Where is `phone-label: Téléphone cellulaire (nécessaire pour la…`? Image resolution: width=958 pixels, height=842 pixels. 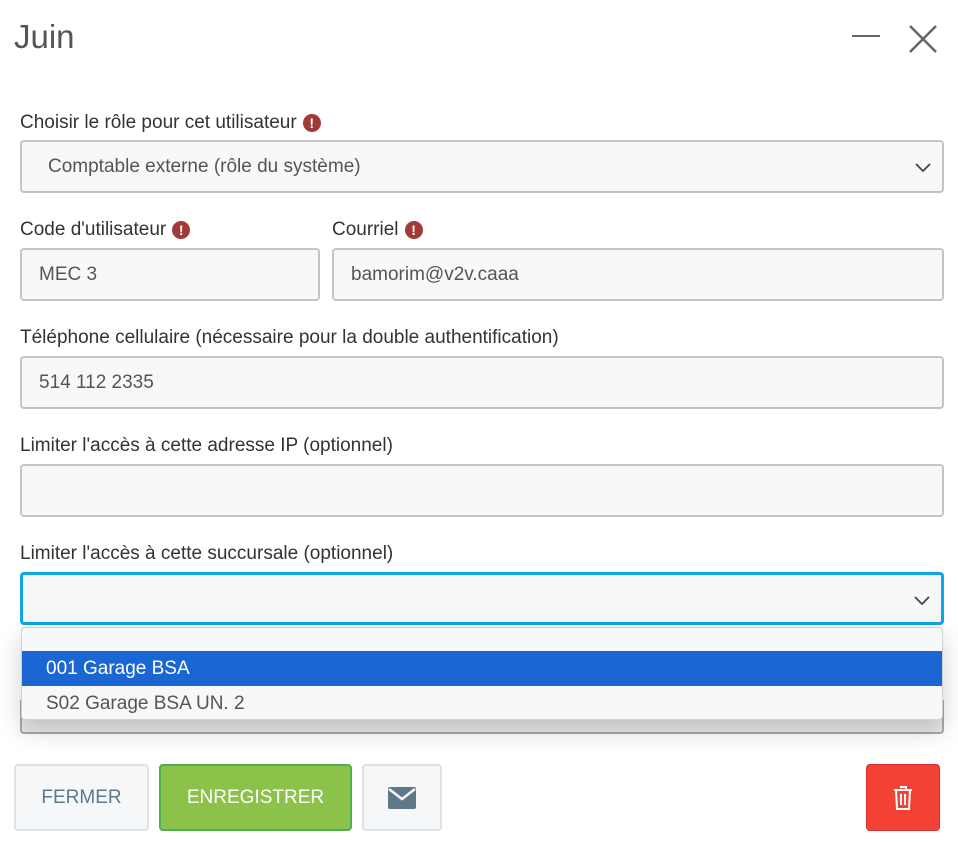 phone-label: Téléphone cellulaire (nécessaire pour la… is located at coordinates (289, 337).